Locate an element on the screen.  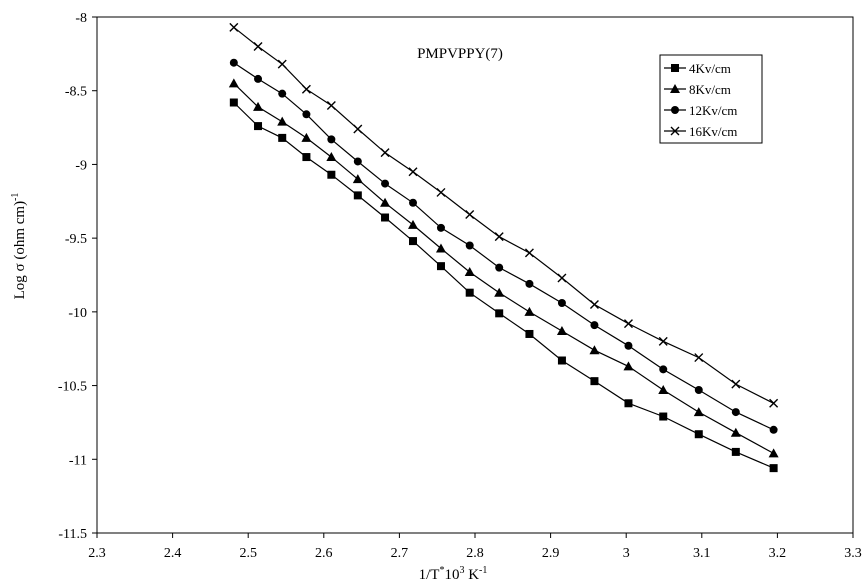
x-tick-label: 2.3 is located at coordinates (97, 553).